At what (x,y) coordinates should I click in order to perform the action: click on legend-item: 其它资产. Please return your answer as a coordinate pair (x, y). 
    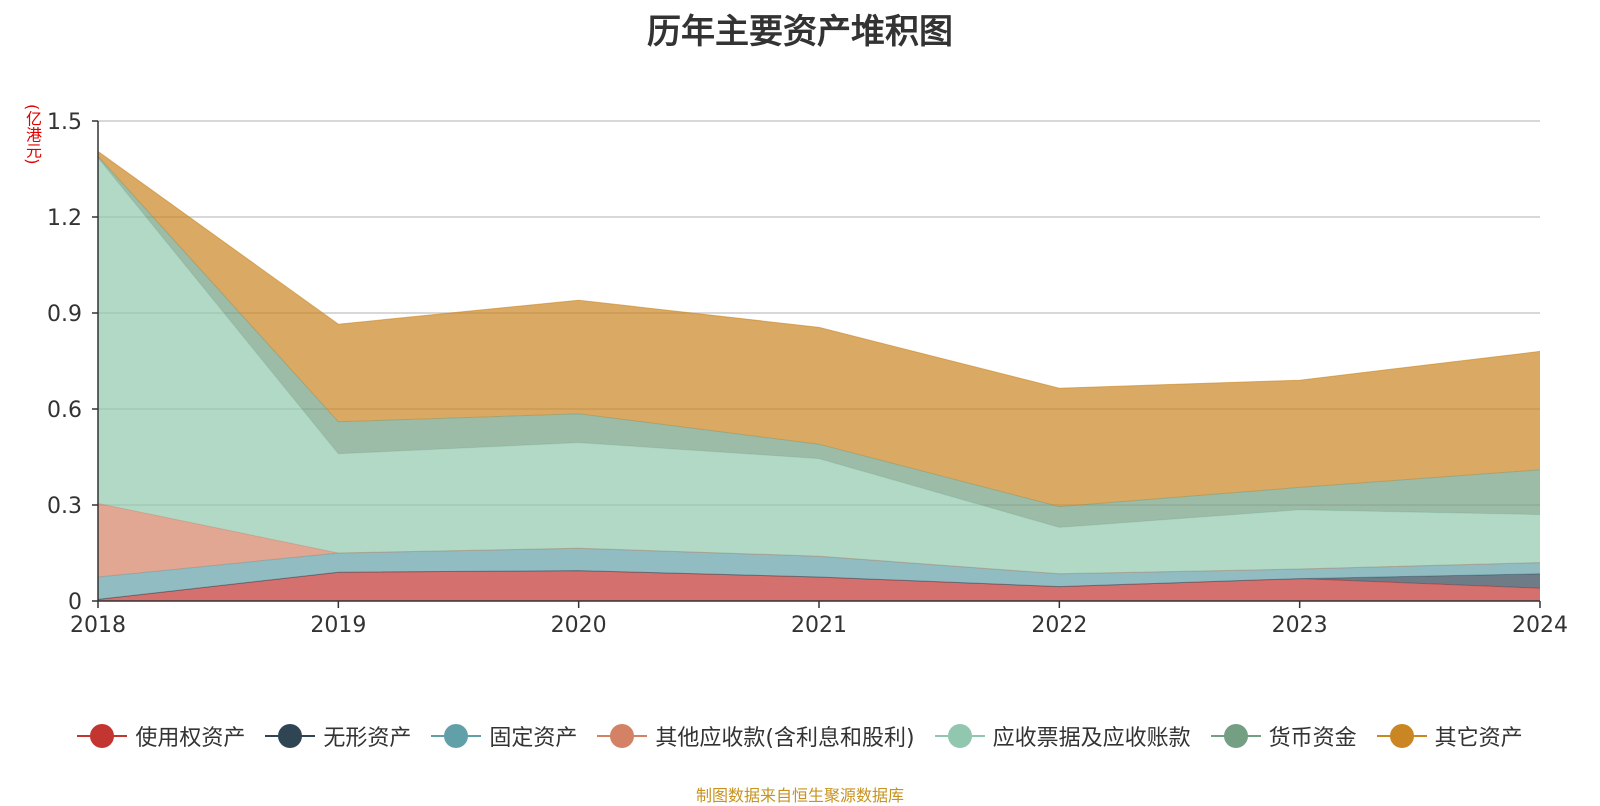
    Looking at the image, I should click on (1449, 736).